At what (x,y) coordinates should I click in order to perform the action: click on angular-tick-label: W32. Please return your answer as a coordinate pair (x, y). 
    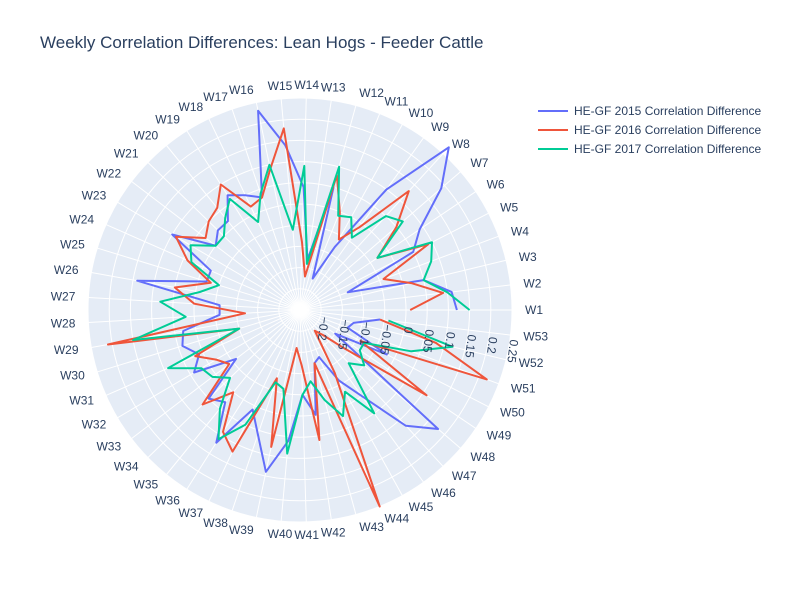
    Looking at the image, I should click on (94, 424).